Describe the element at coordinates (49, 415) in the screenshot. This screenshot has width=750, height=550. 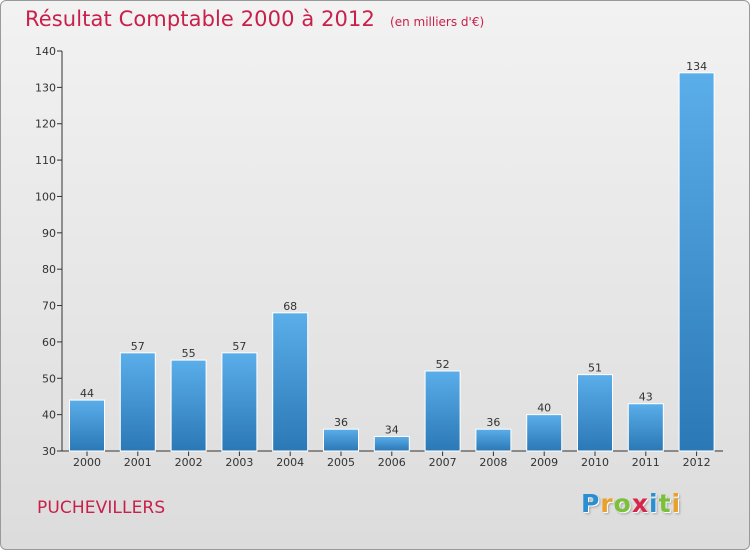
I see `y-tick-label: 40` at that location.